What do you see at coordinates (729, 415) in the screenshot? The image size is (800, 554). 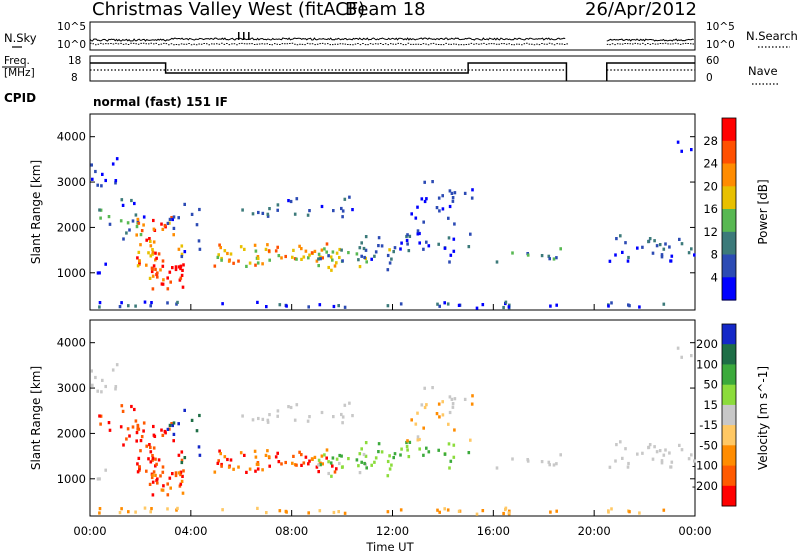 I see `velocity-colorbar-frame` at bounding box center [729, 415].